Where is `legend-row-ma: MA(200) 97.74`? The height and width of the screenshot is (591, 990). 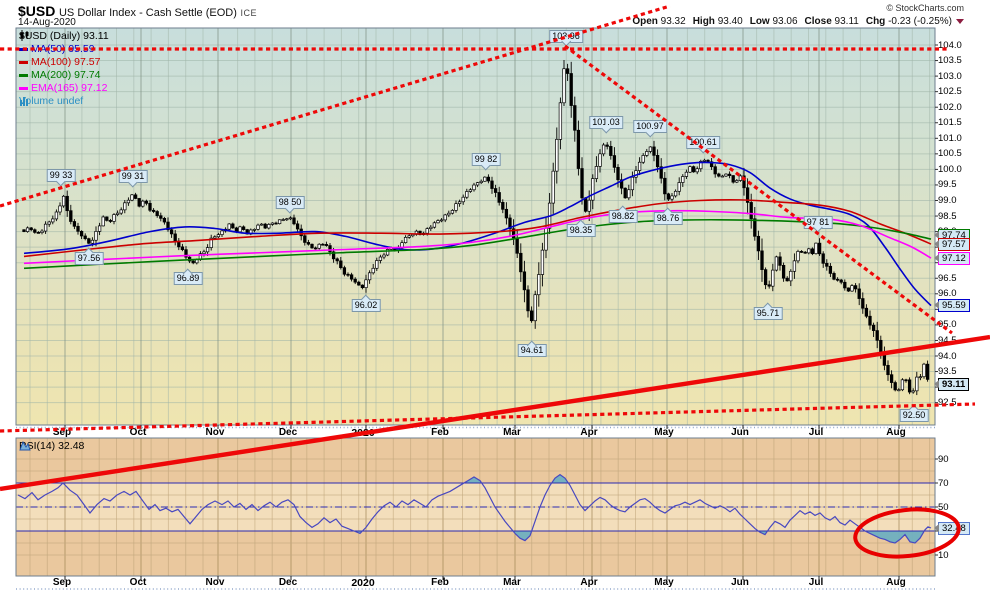 legend-row-ma: MA(200) 97.74 is located at coordinates (59, 75).